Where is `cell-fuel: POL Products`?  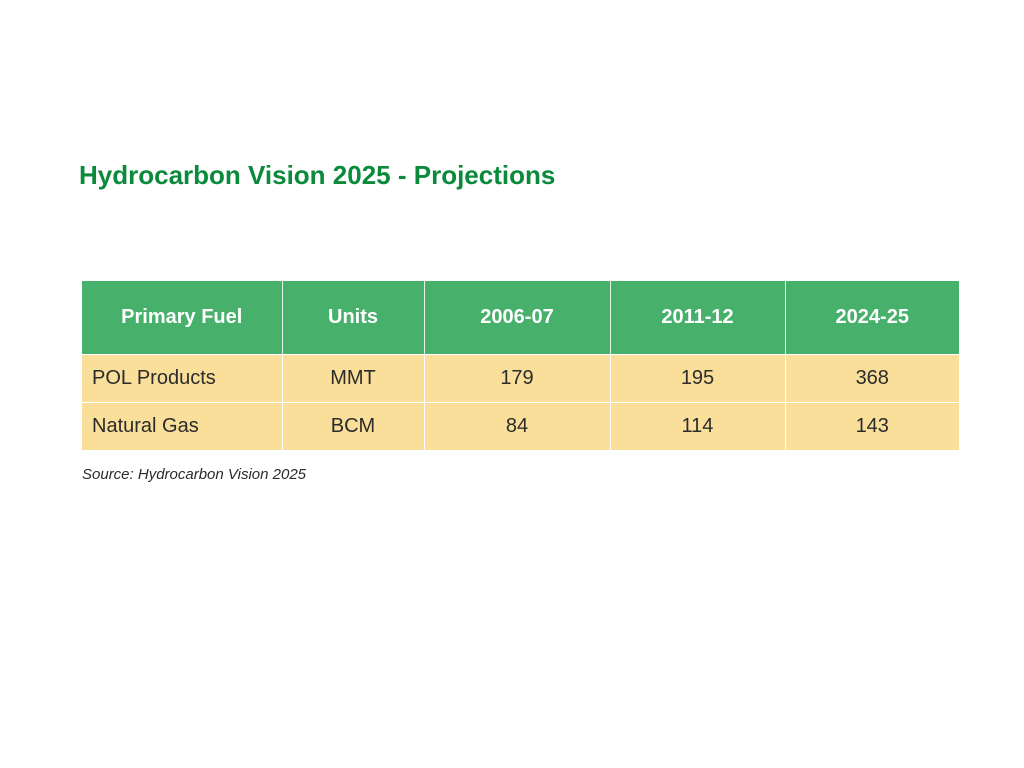 cell-fuel: POL Products is located at coordinates (182, 378).